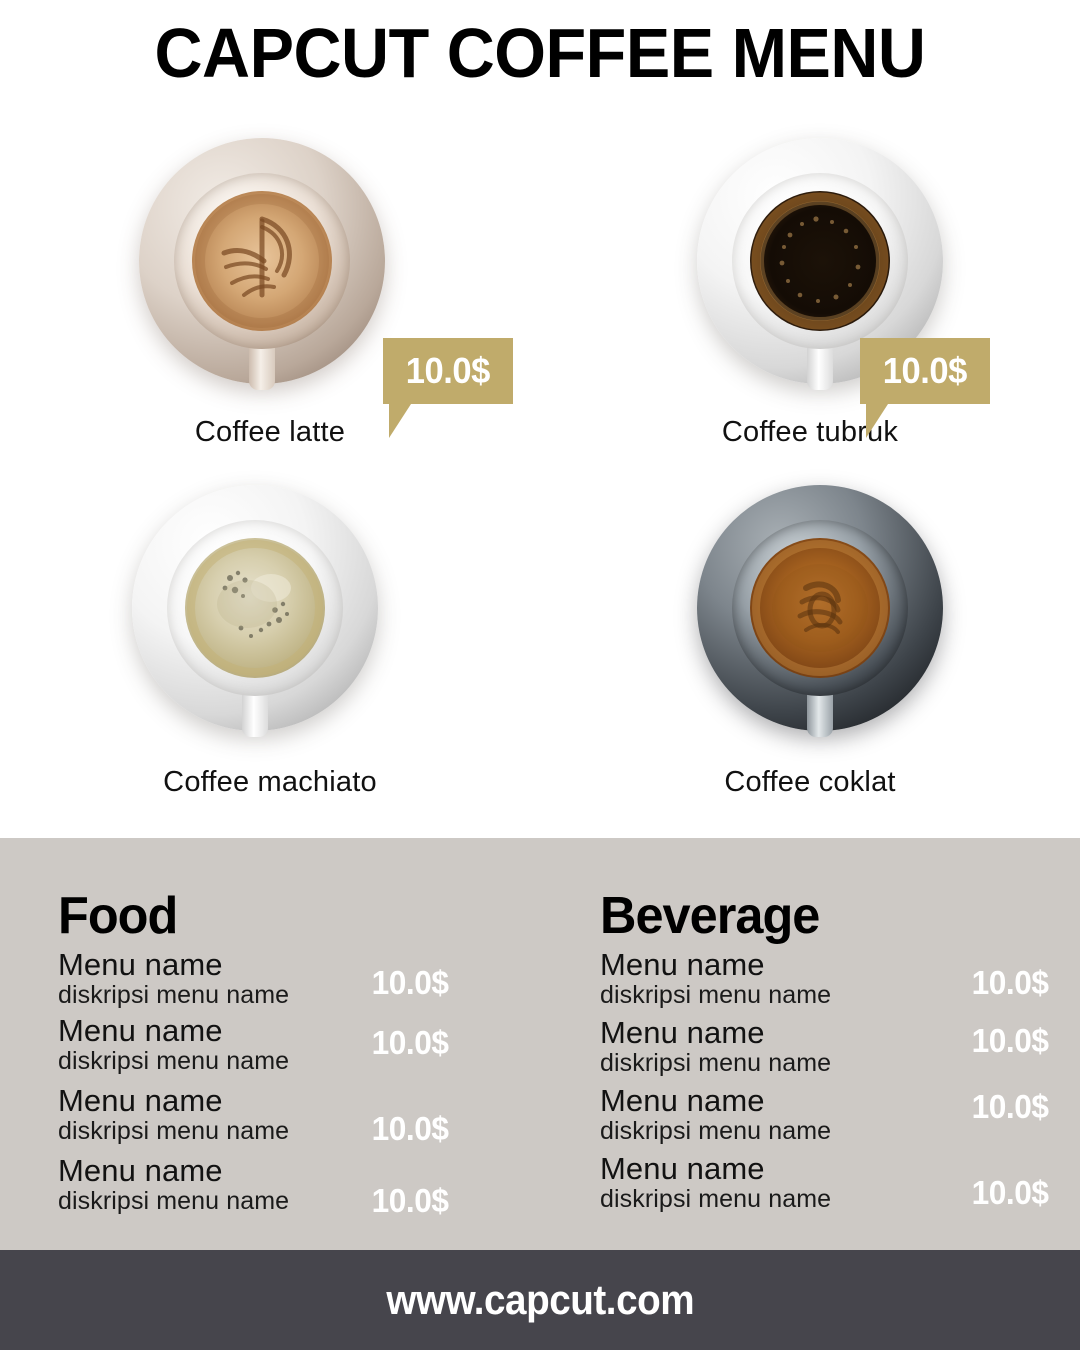  I want to click on cocoa-art-icon, so click(820, 608).